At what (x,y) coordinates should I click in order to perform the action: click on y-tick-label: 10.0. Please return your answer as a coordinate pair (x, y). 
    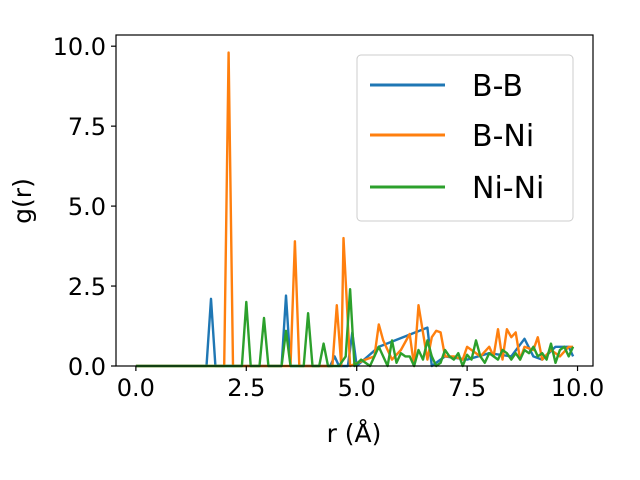
    Looking at the image, I should click on (79, 47).